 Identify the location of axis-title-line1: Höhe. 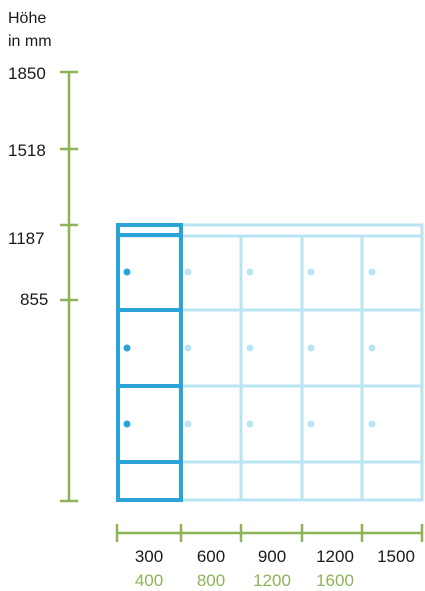
(27, 18).